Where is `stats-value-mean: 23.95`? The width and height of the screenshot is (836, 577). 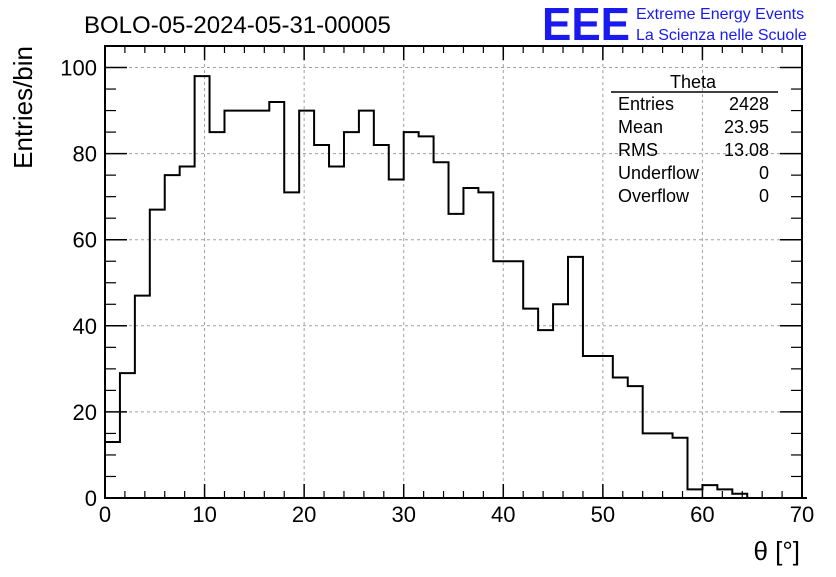
stats-value-mean: 23.95 is located at coordinates (746, 127).